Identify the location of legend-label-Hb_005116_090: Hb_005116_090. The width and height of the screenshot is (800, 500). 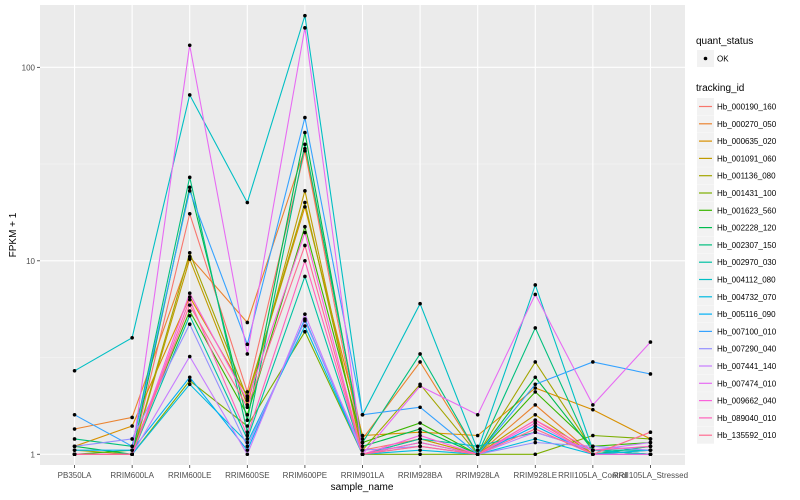
(746, 314).